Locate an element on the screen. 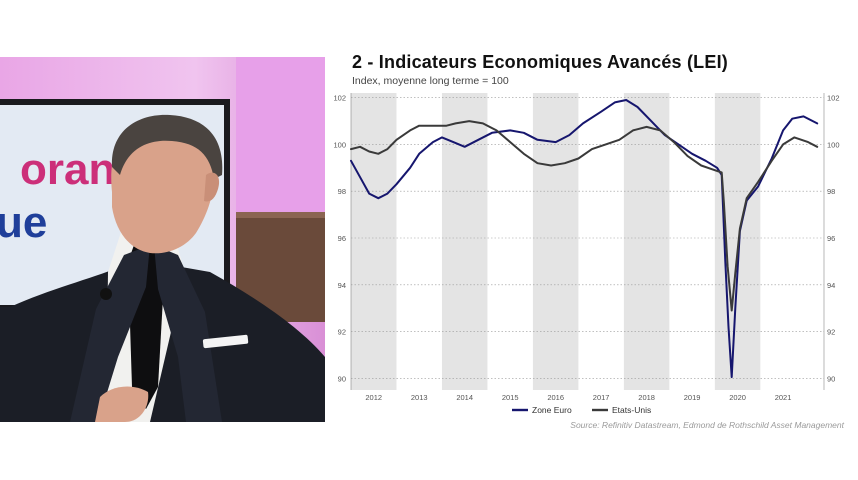 This screenshot has height=480, width=858. backdrop-text-bottom: ue is located at coordinates (23, 222).